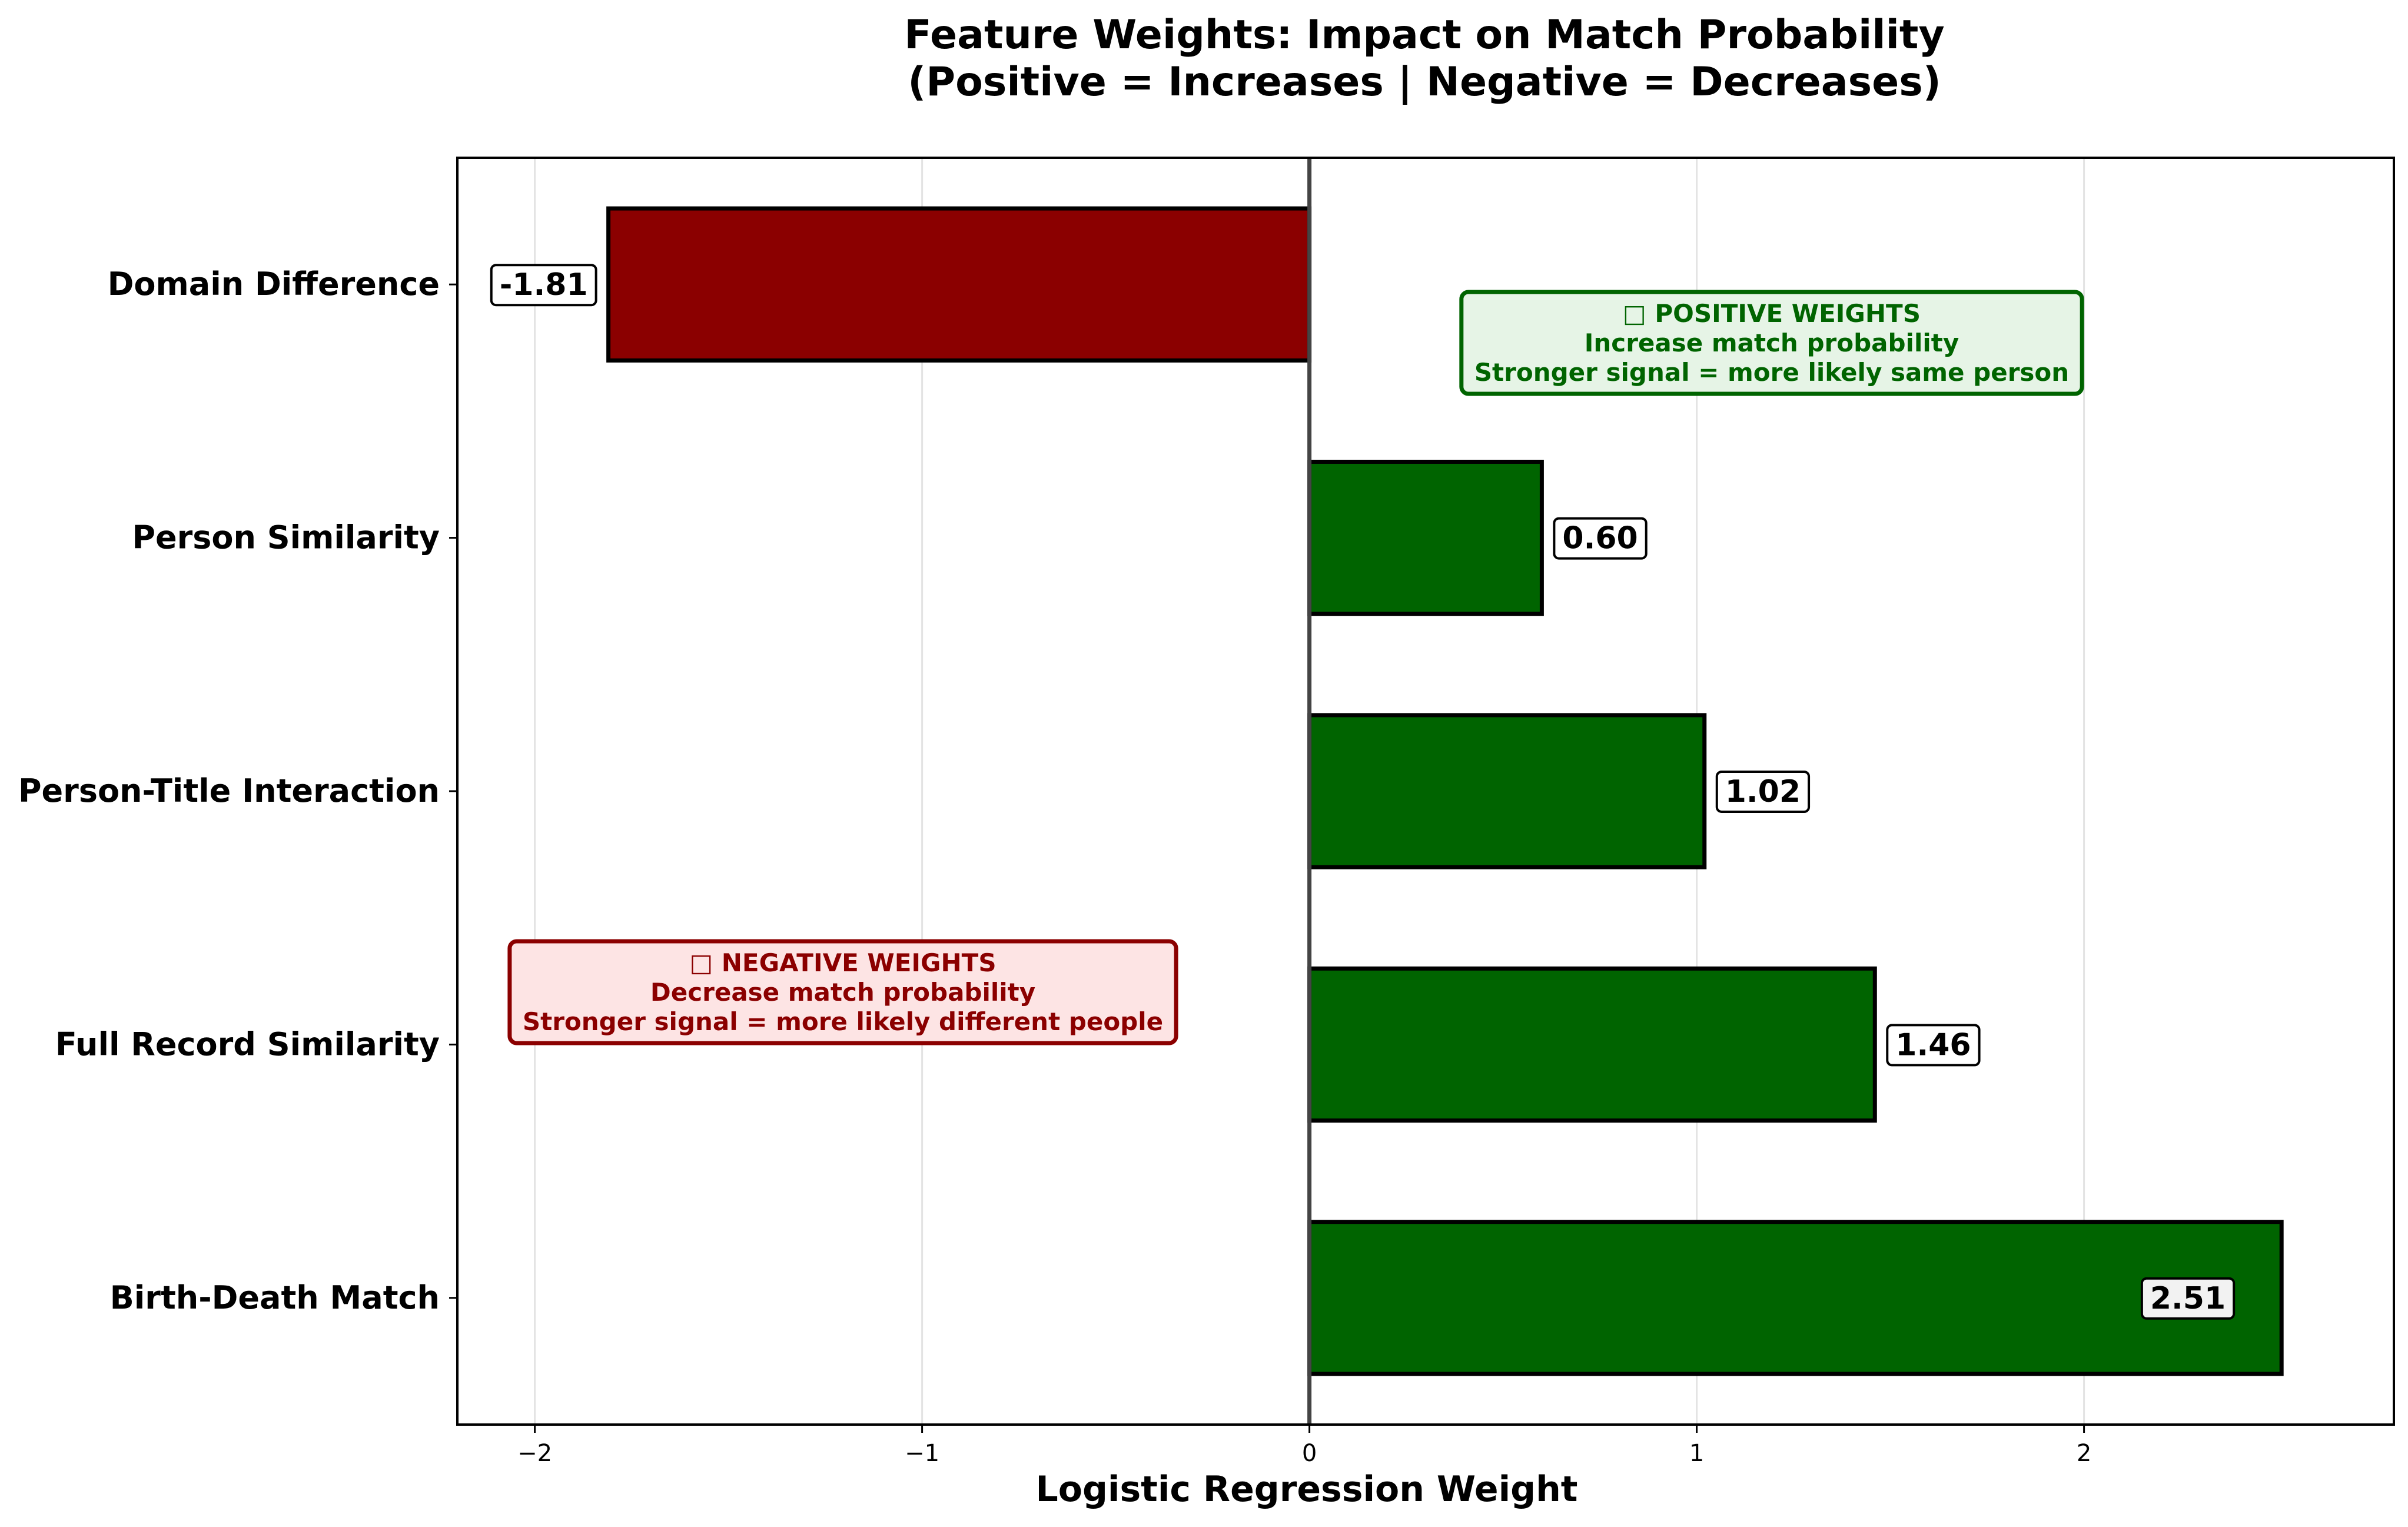 The width and height of the screenshot is (2408, 1527). I want to click on negative-weights-annotation-line: Decrease match probability, so click(842, 992).